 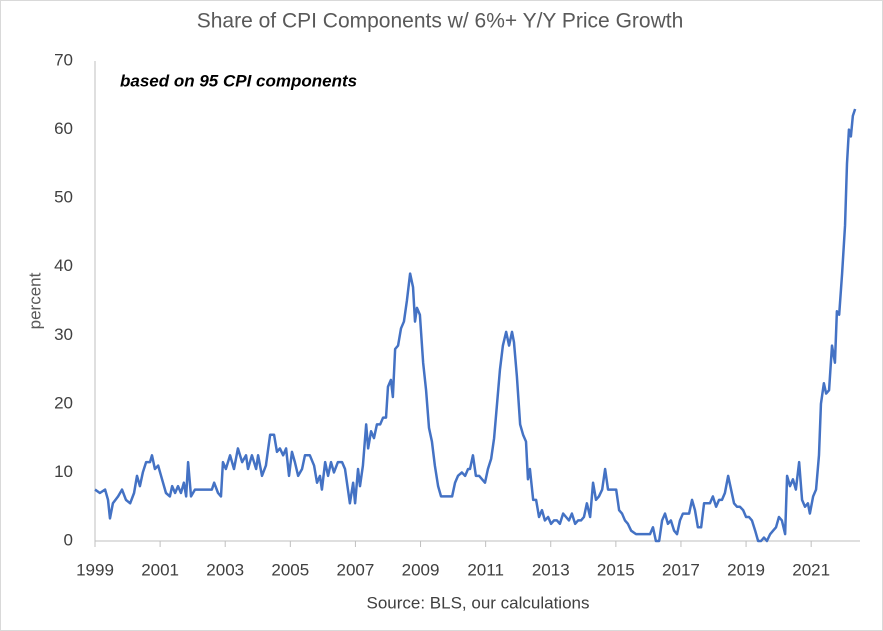 What do you see at coordinates (225, 569) in the screenshot?
I see `x-tick-label: 2003` at bounding box center [225, 569].